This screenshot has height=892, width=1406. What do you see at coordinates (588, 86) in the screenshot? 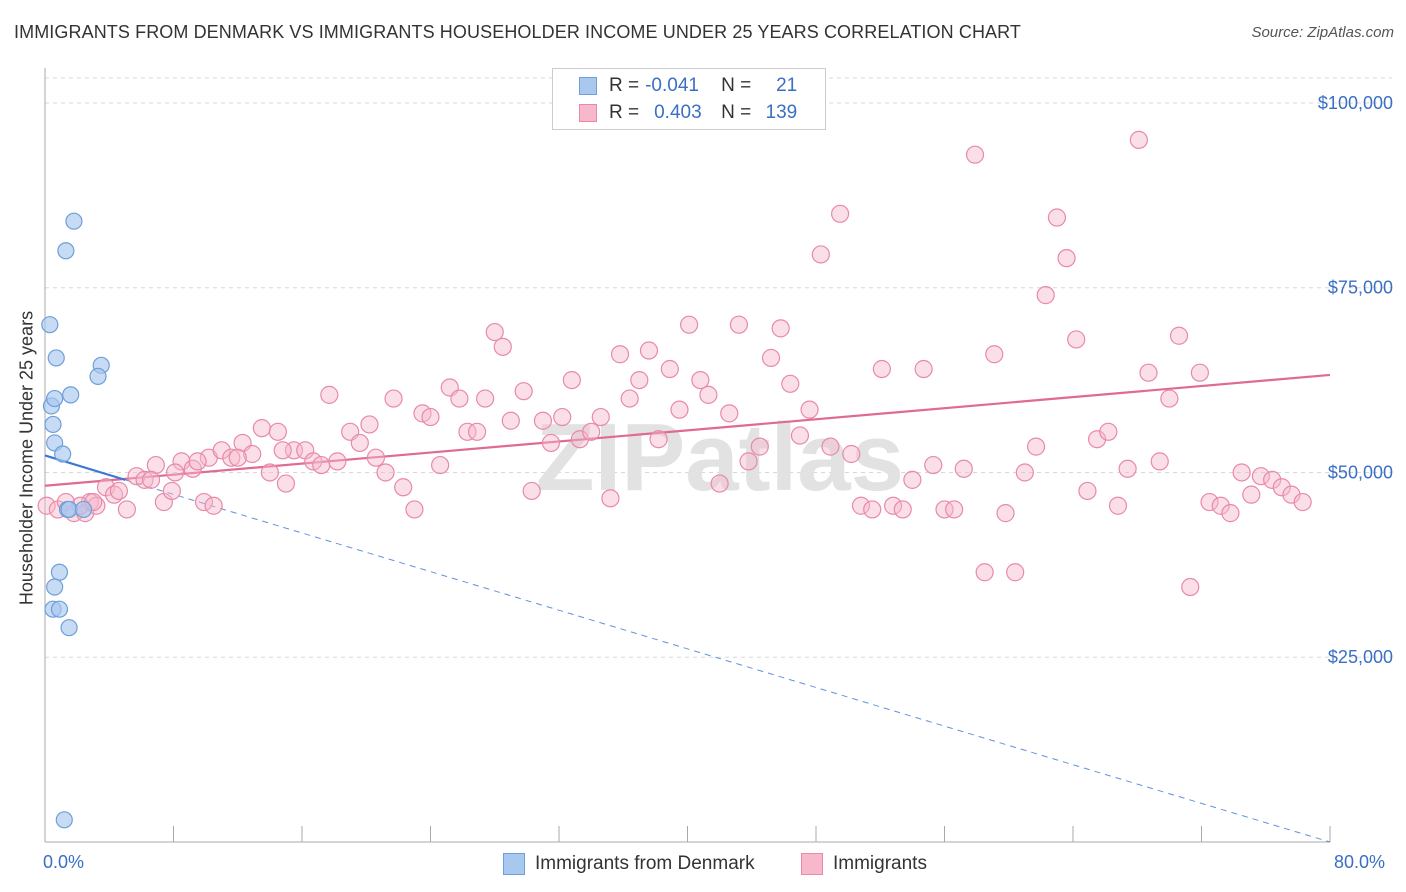
I see `legend-swatch-denmark` at bounding box center [588, 86].